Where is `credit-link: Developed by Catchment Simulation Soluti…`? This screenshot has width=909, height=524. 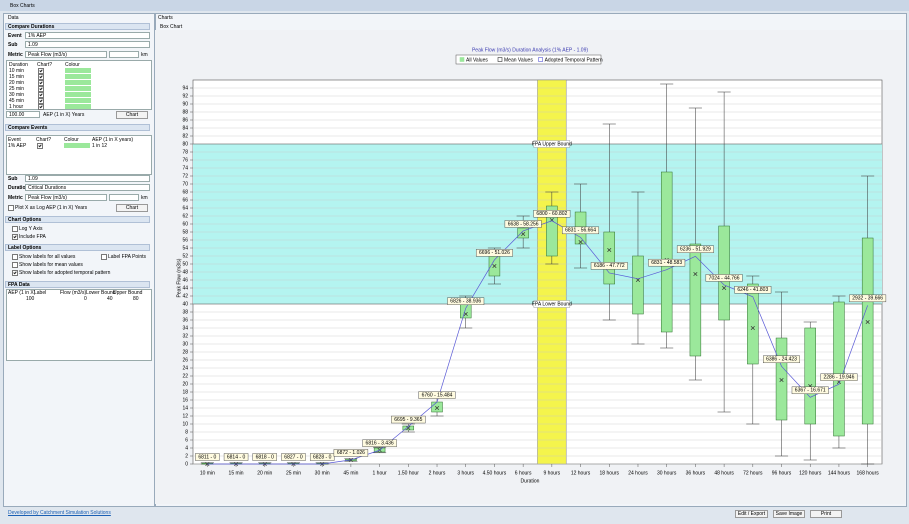
credit-link: Developed by Catchment Simulation Soluti… is located at coordinates (59, 513).